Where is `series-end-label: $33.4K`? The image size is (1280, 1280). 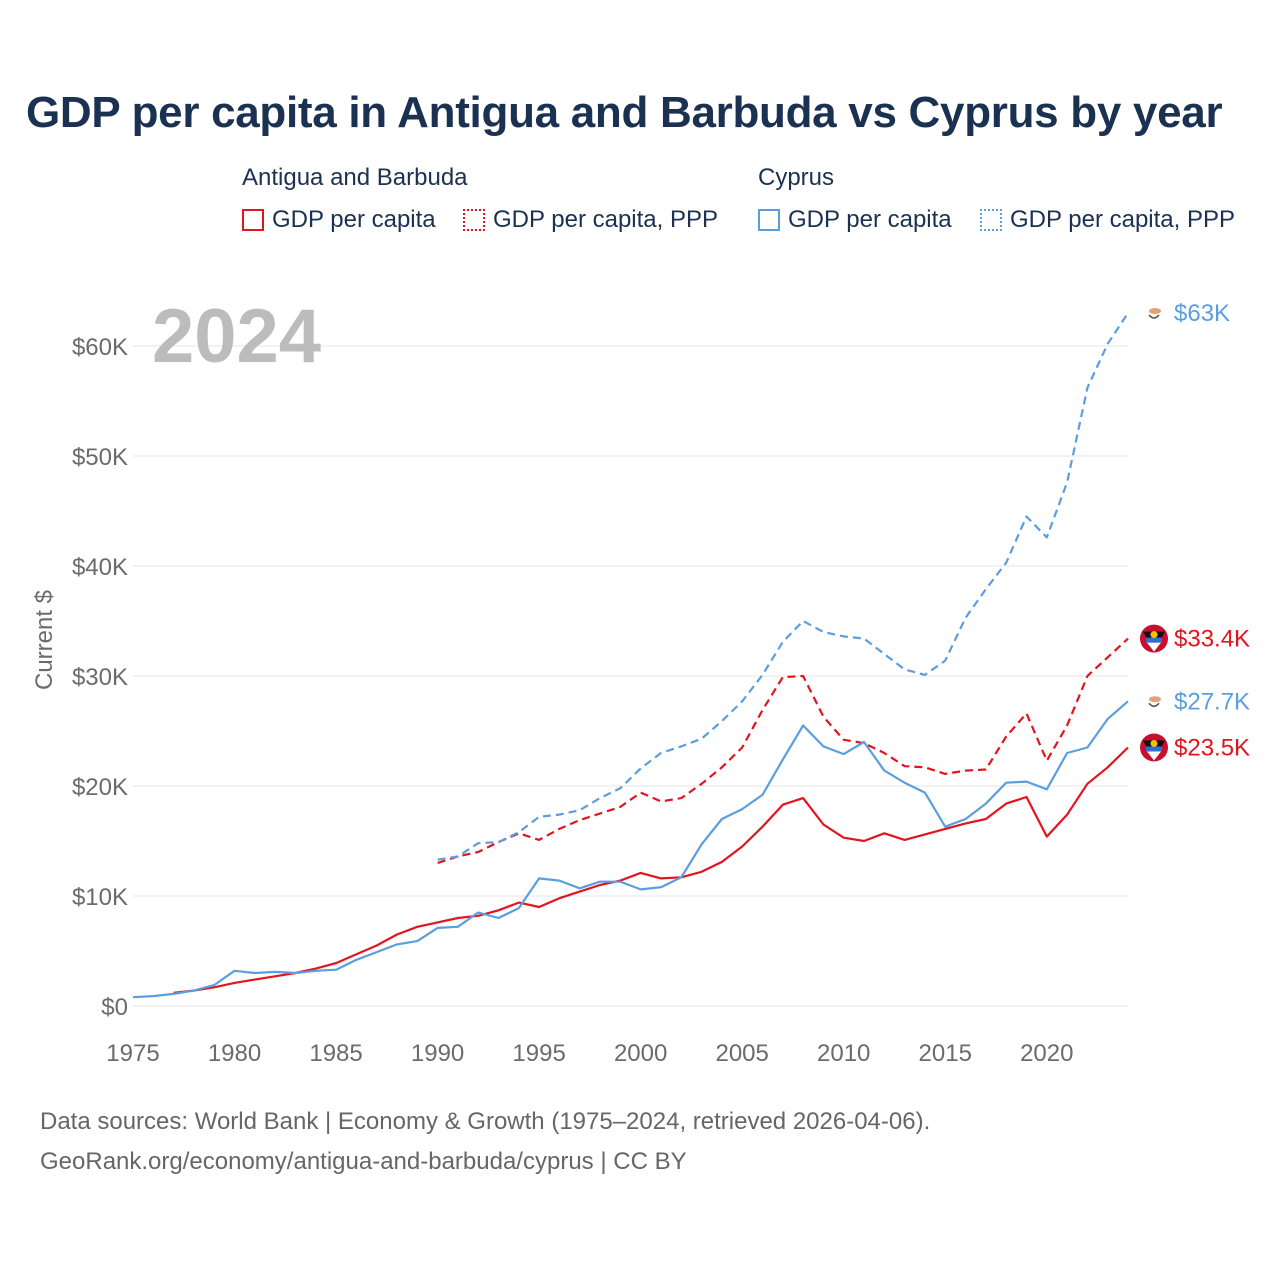 series-end-label: $33.4K is located at coordinates (1212, 639).